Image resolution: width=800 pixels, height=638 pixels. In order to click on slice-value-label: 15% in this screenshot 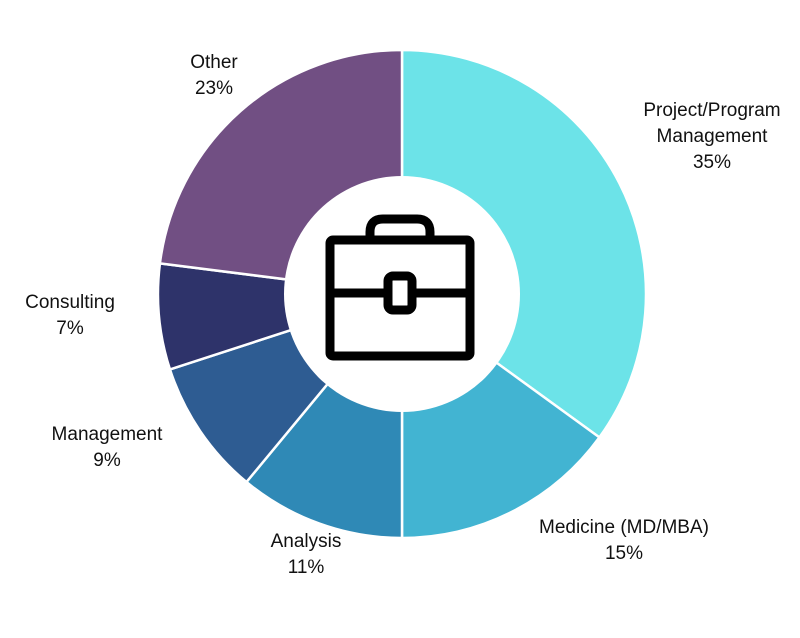, I will do `click(624, 553)`.